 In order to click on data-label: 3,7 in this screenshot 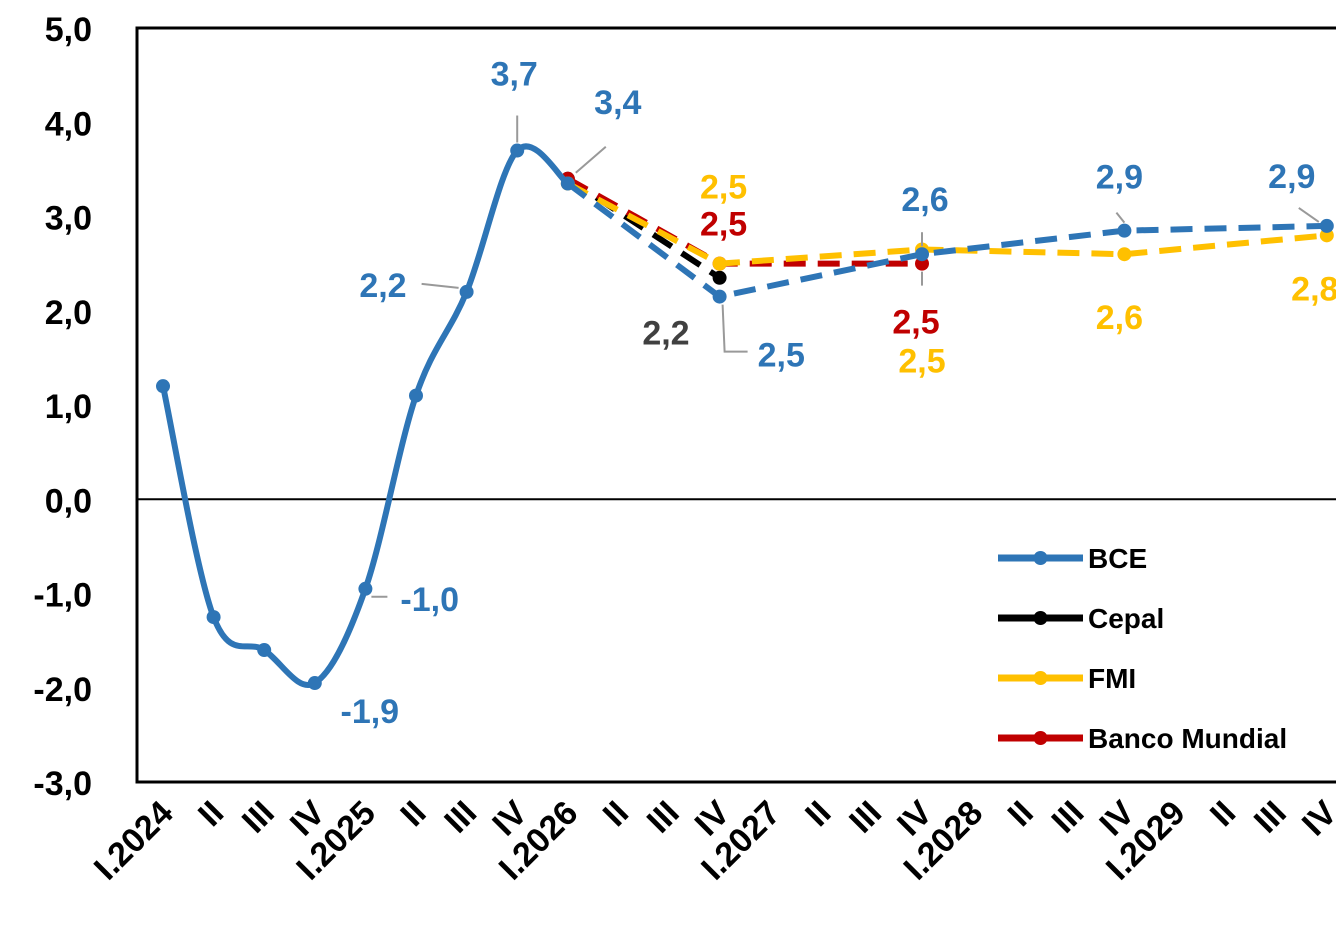, I will do `click(514, 75)`.